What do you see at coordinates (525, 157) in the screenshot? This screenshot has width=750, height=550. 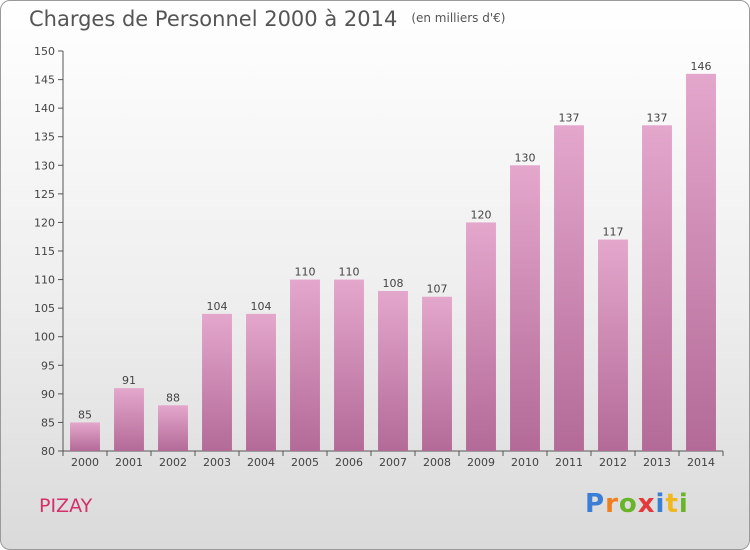 I see `bar-value-label: 130` at bounding box center [525, 157].